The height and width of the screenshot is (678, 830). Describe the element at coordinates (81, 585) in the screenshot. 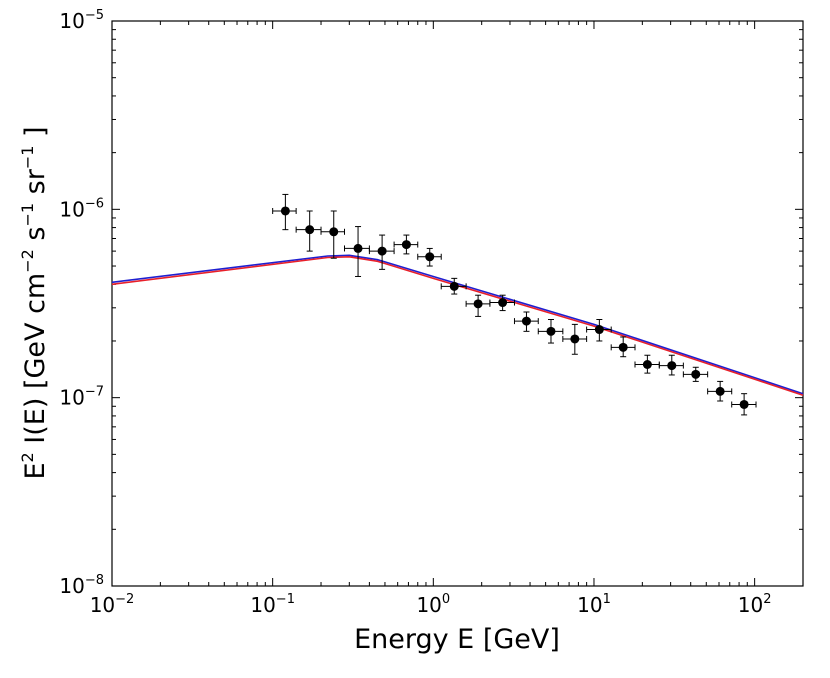

I see `y-tick-label: 10⁻⁸` at that location.